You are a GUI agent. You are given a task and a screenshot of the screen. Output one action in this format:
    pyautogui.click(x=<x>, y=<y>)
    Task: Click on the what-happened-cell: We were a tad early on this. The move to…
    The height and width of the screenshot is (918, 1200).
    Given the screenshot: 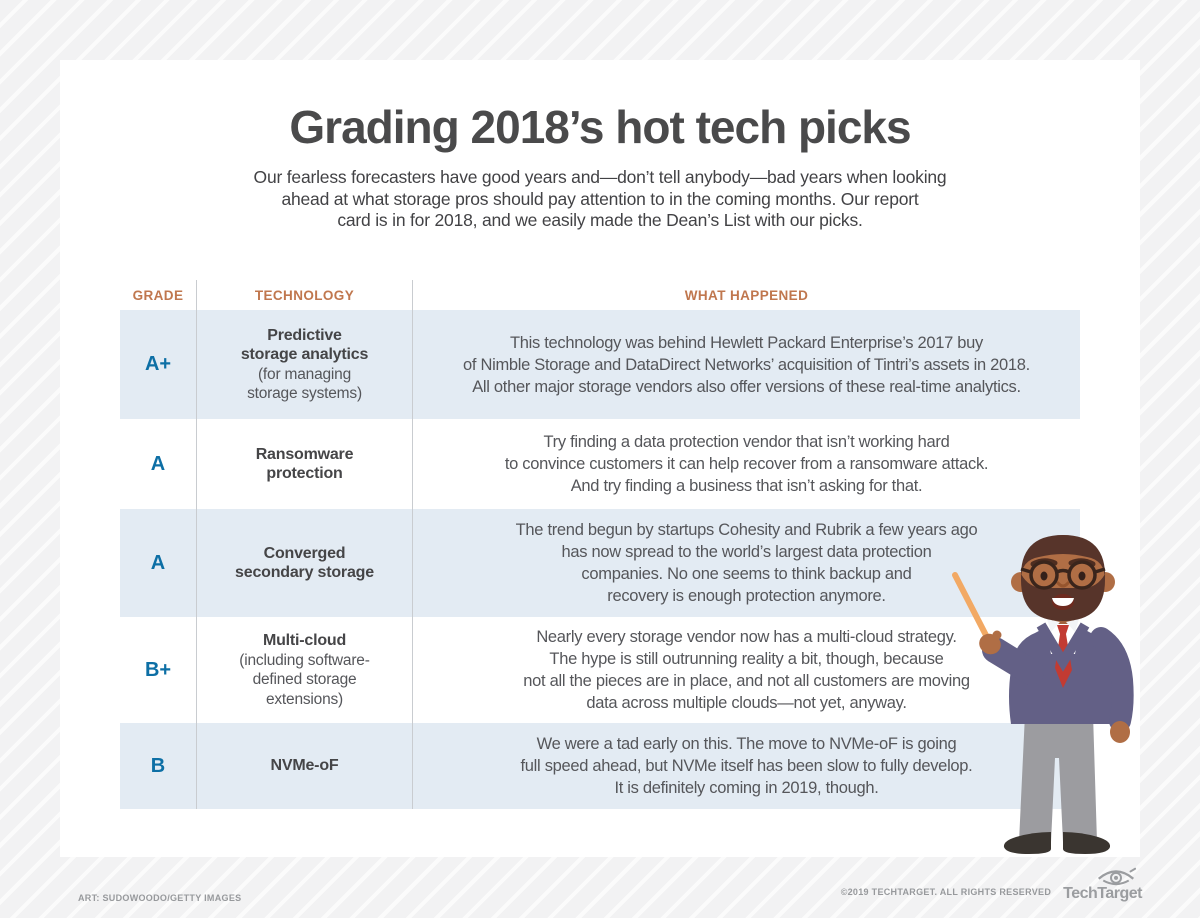 What is the action you would take?
    pyautogui.click(x=746, y=766)
    